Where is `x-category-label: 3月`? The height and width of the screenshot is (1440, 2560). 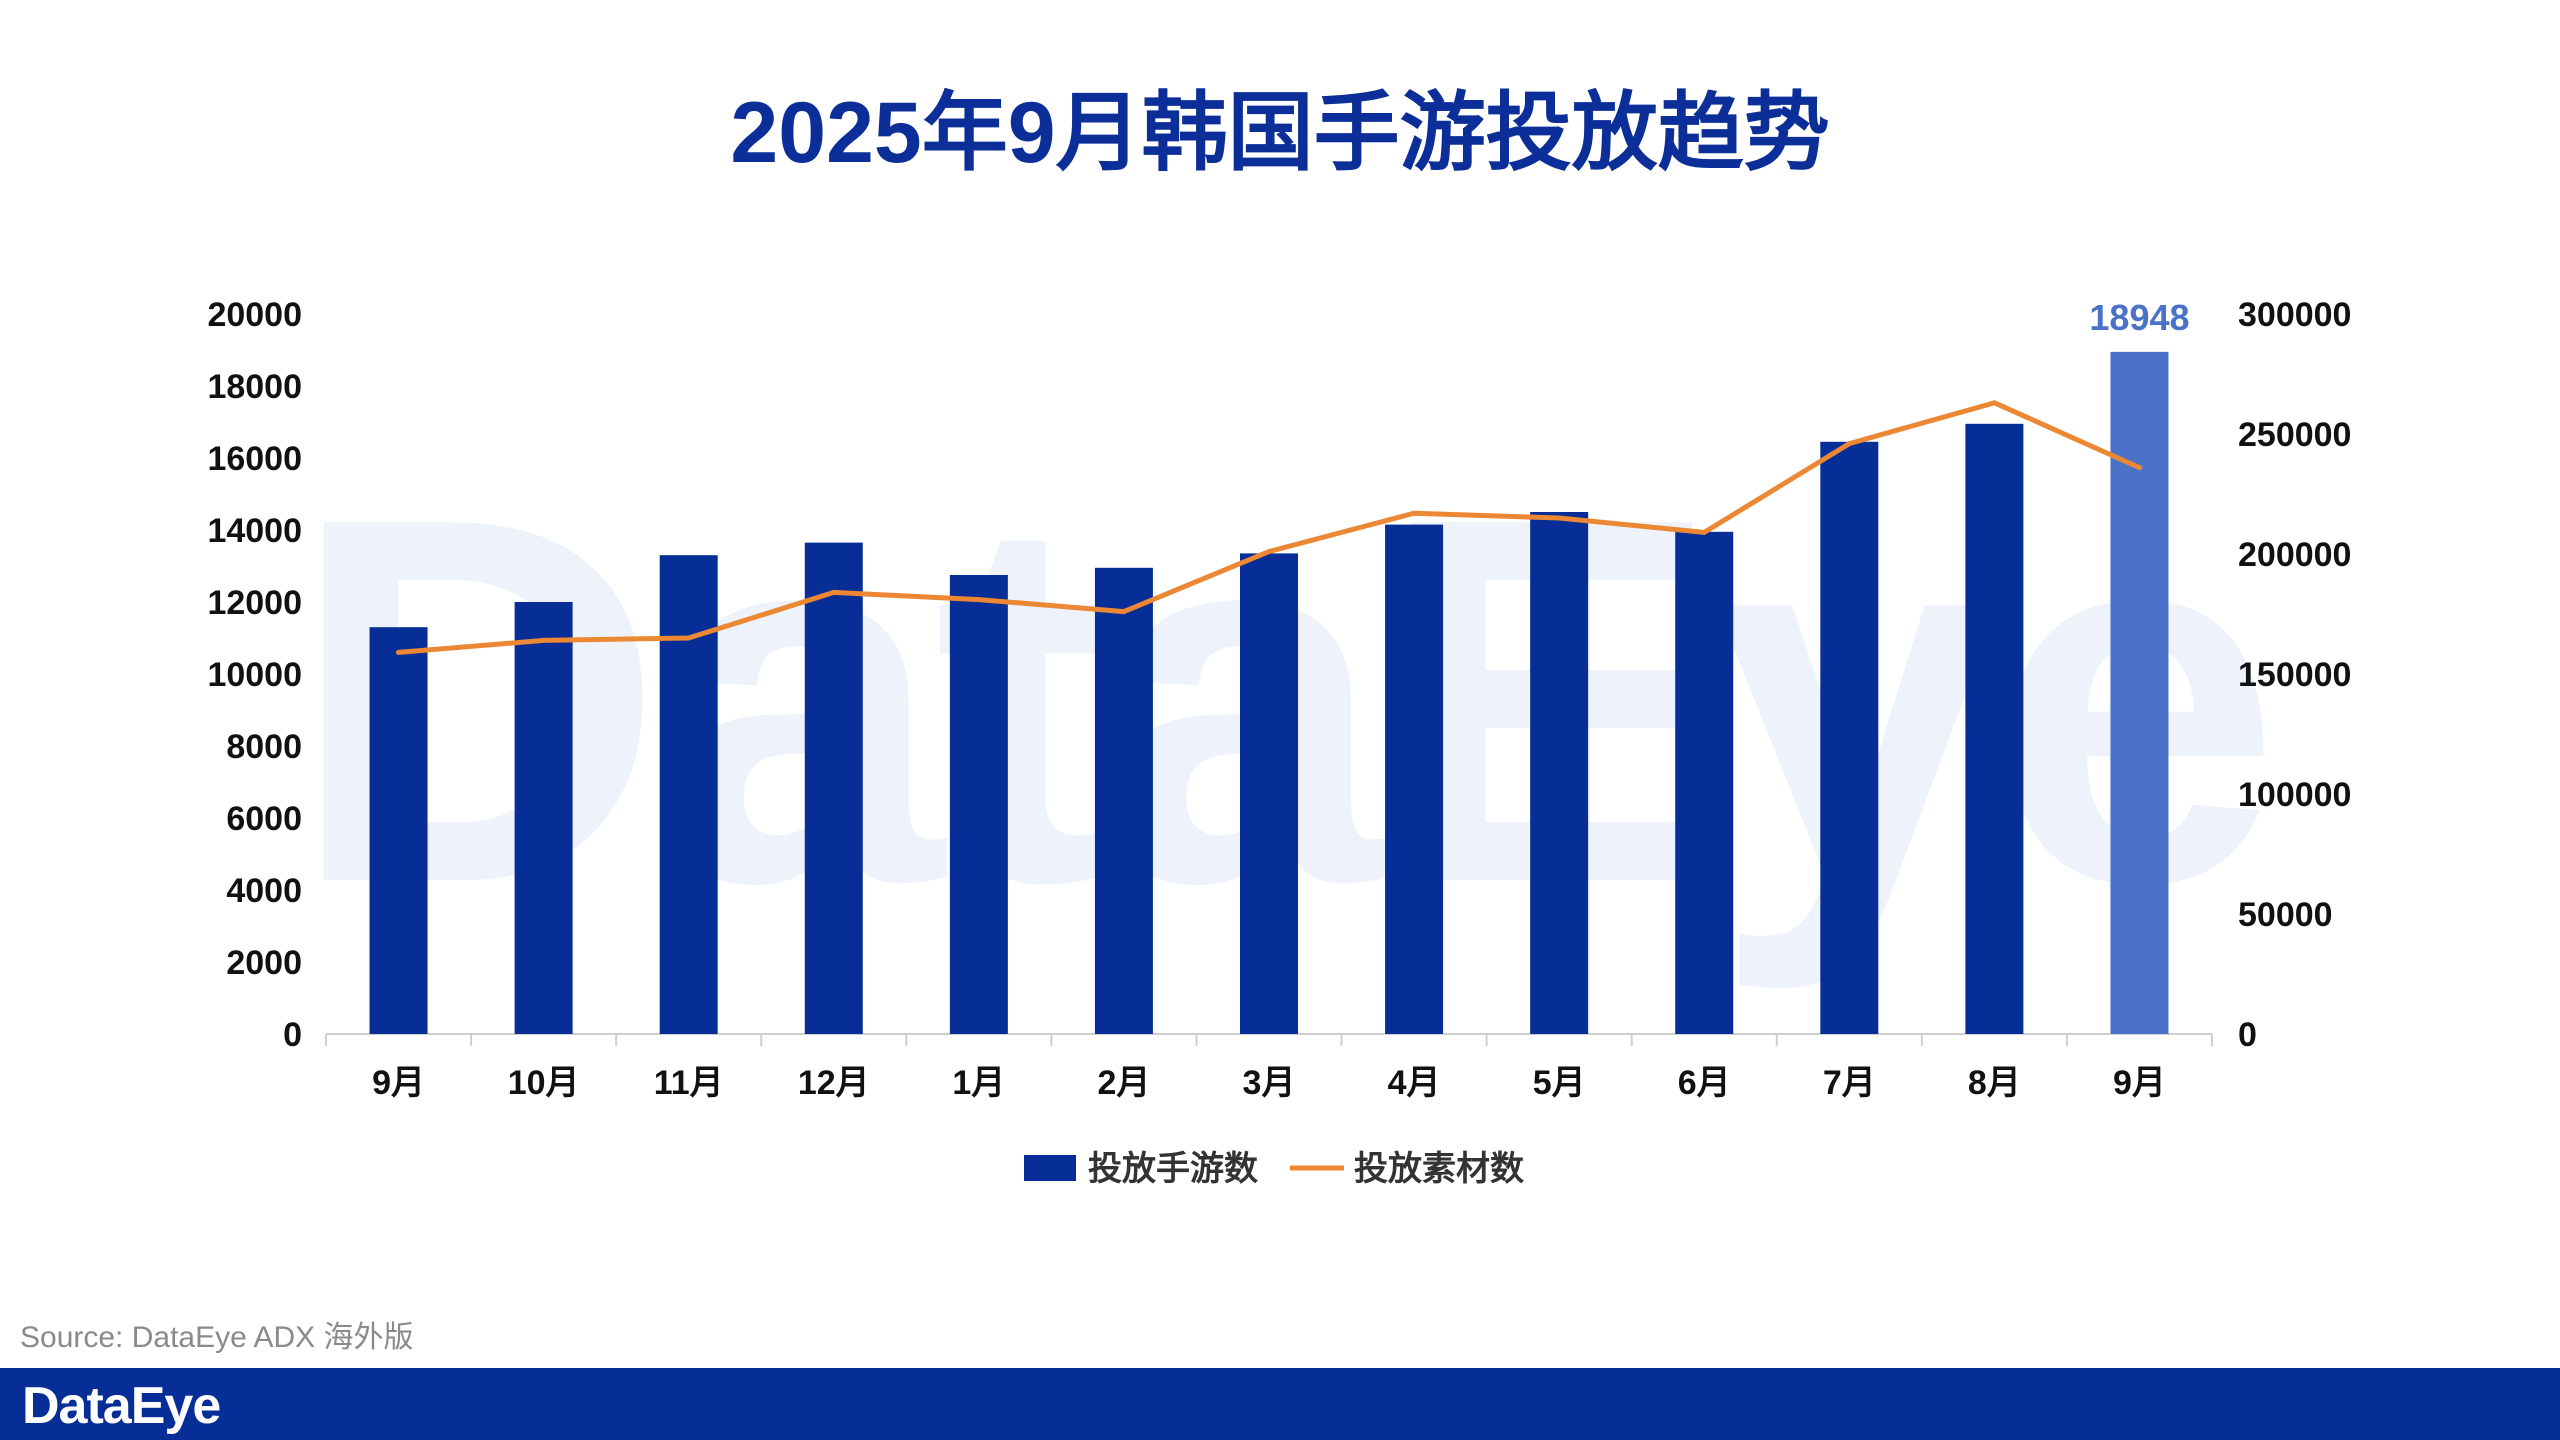 x-category-label: 3月 is located at coordinates (1269, 1083).